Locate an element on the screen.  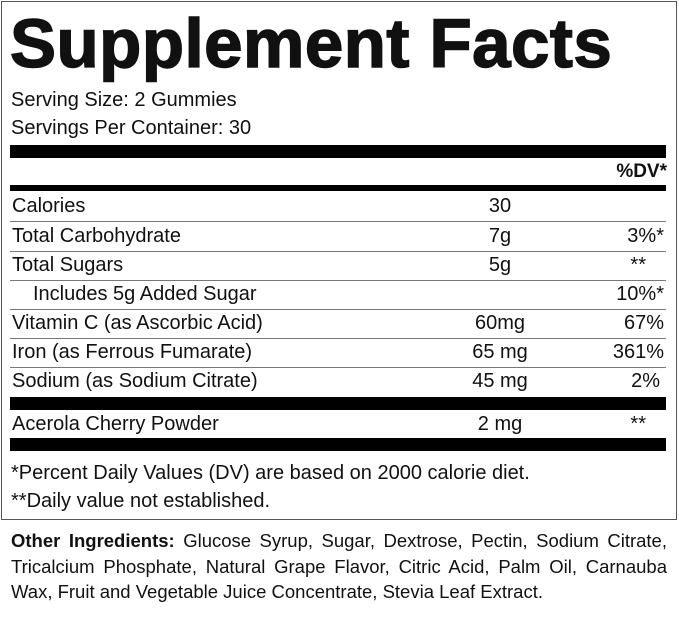
table-row: Total Sugars 5g ** is located at coordinates (338, 266).